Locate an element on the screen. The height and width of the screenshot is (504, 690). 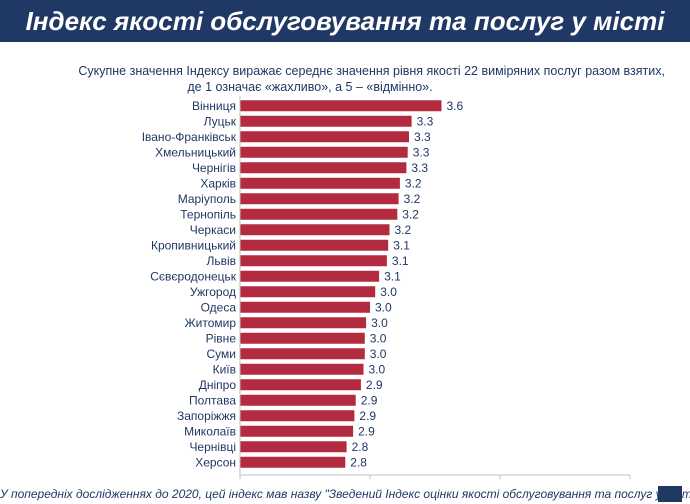
category-label: Миколаїв is located at coordinates (210, 431).